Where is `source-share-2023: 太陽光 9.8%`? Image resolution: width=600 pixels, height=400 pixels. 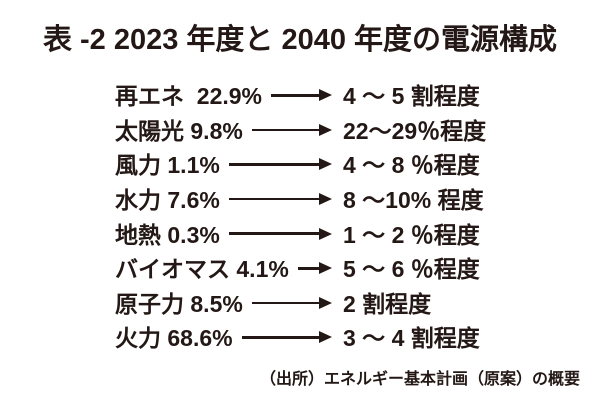 source-share-2023: 太陽光 9.8% is located at coordinates (179, 130).